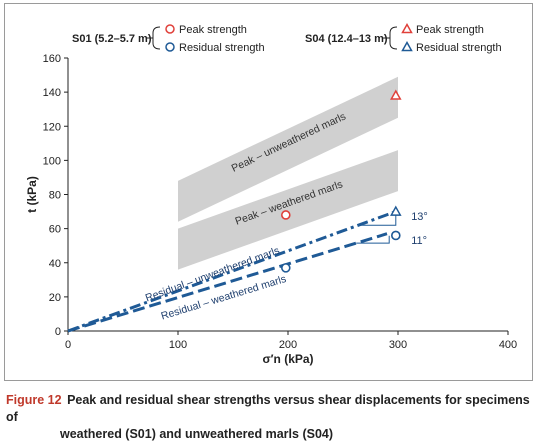 The width and height of the screenshot is (538, 443). I want to click on y-tick-label: 160, so click(52, 59).